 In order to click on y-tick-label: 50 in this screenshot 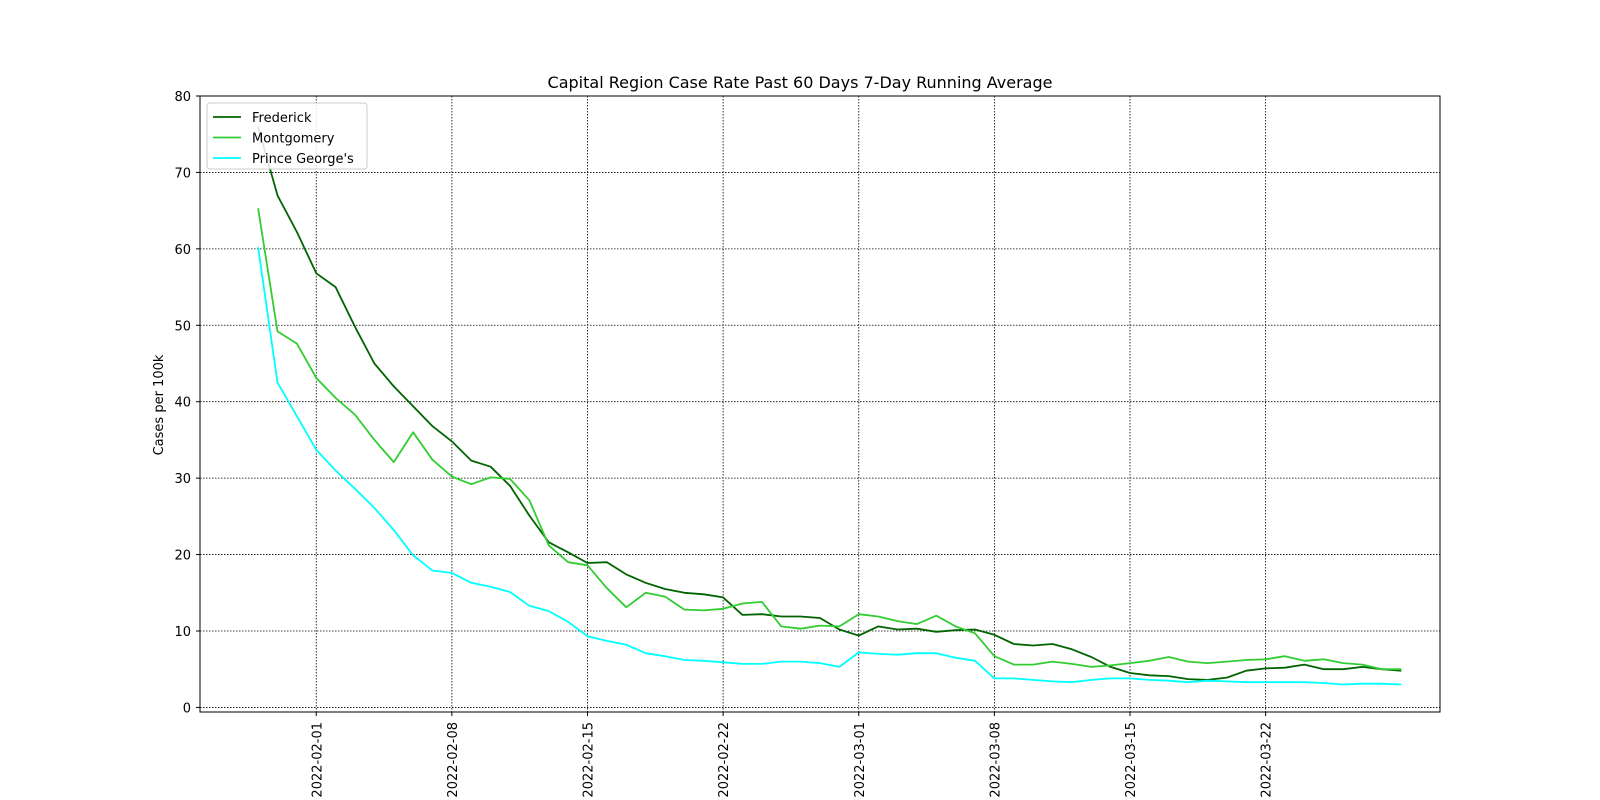, I will do `click(182, 326)`.